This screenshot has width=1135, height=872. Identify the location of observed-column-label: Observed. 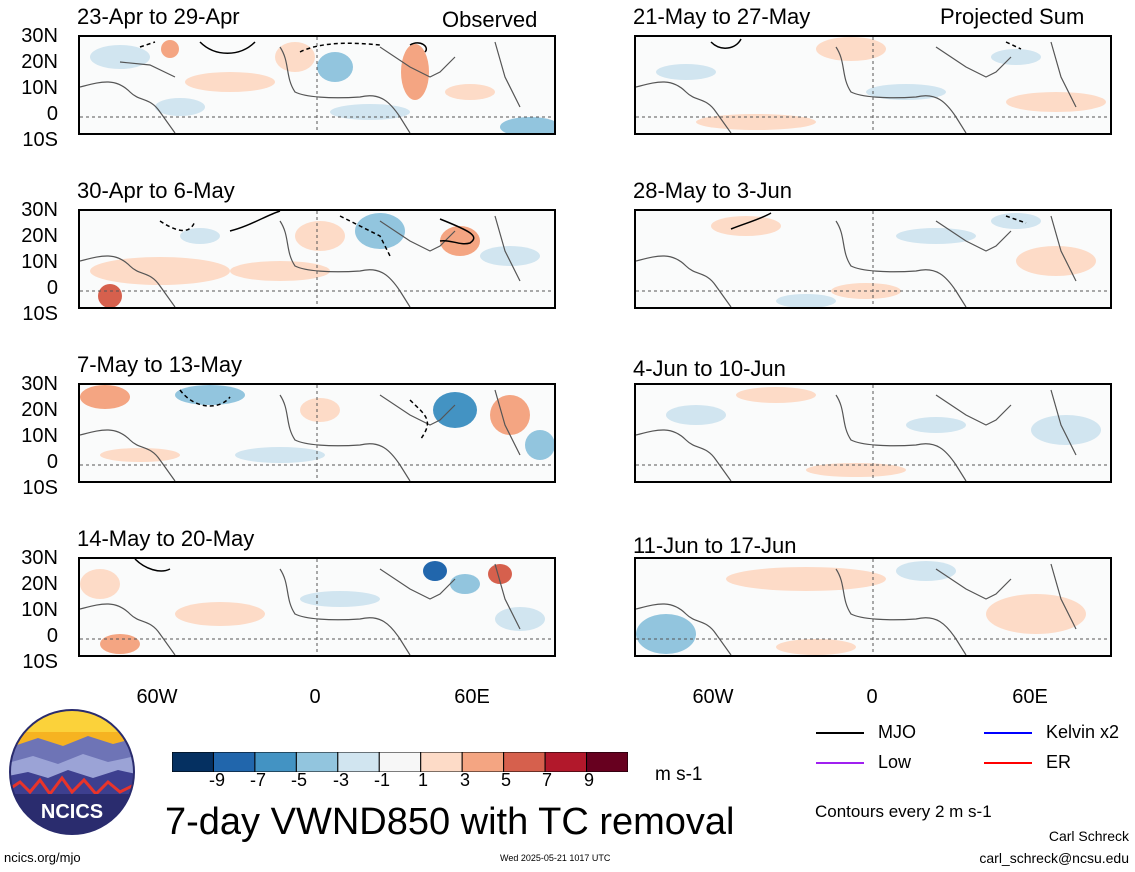
(490, 19).